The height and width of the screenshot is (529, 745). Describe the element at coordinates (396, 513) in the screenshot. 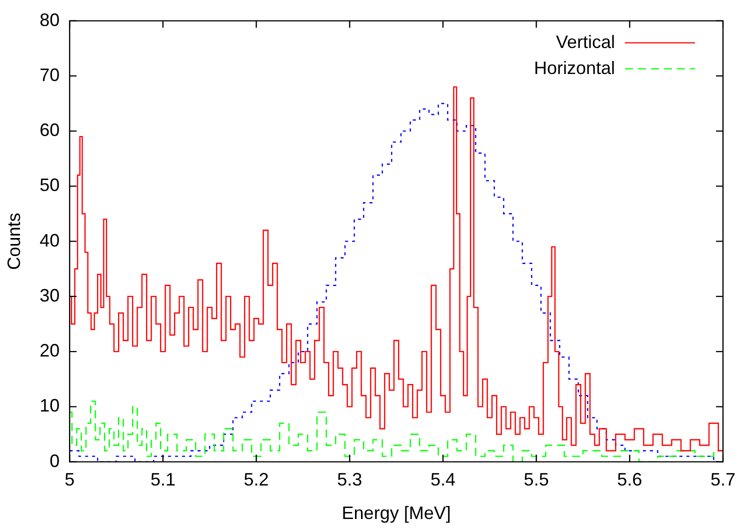

I see `x-axis-title: Energy [MeV]` at that location.